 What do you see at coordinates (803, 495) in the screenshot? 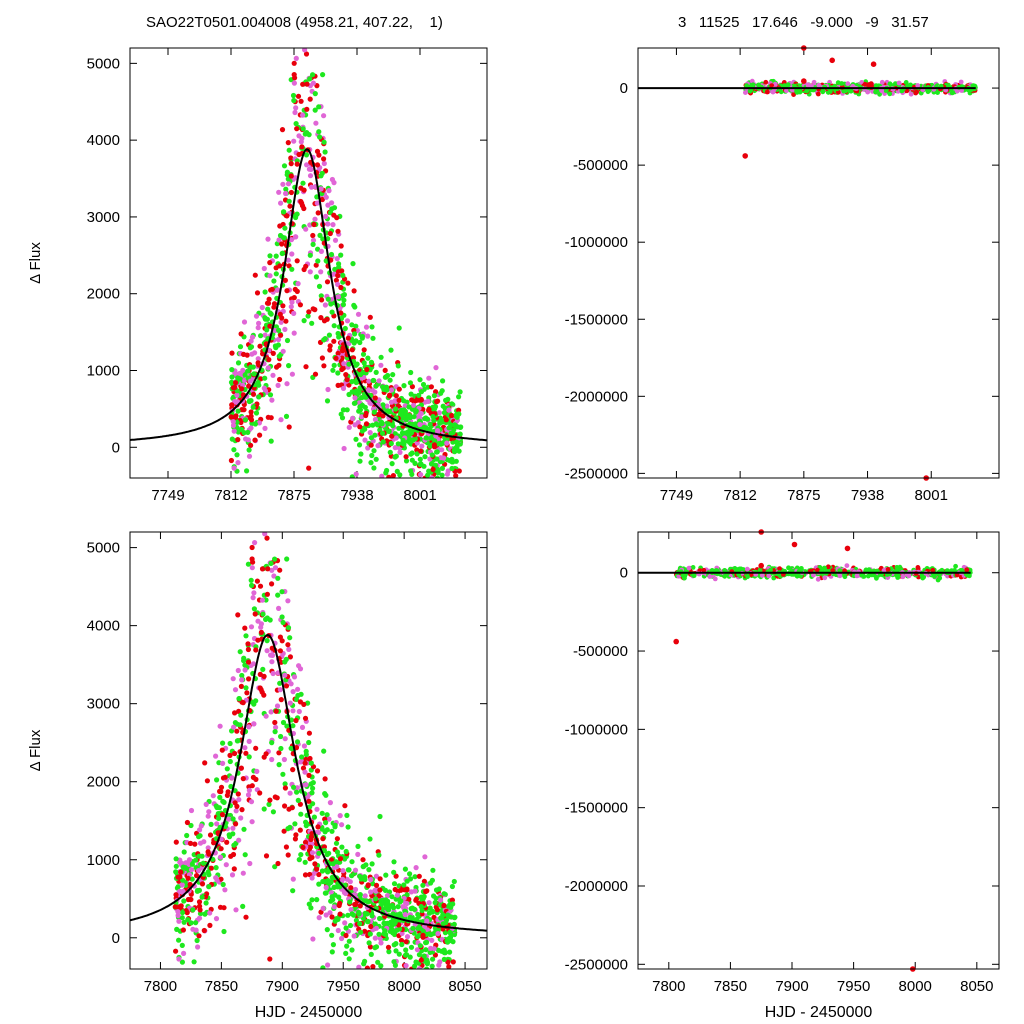
I see `x-tick-label: 7875` at bounding box center [803, 495].